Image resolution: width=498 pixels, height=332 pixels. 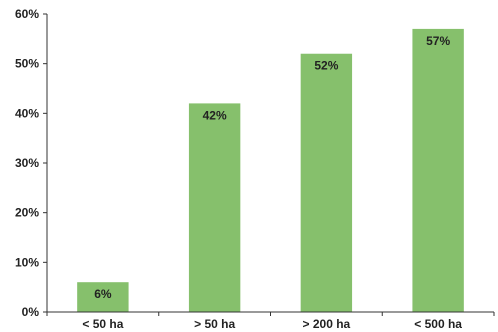 What do you see at coordinates (27, 64) in the screenshot?
I see `y-tick-label: 50%` at bounding box center [27, 64].